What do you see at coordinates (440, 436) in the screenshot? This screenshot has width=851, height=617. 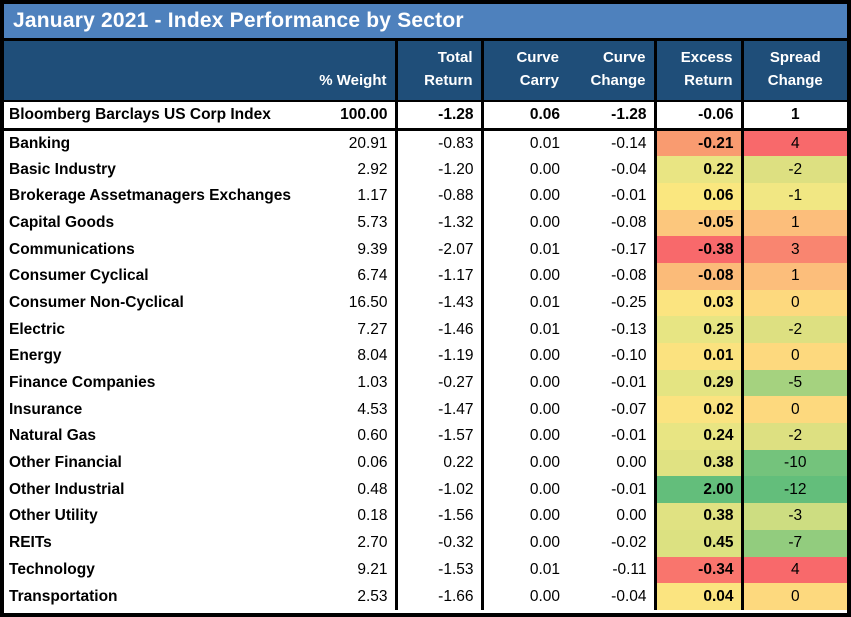 I see `total-return-cell: -1.57` at bounding box center [440, 436].